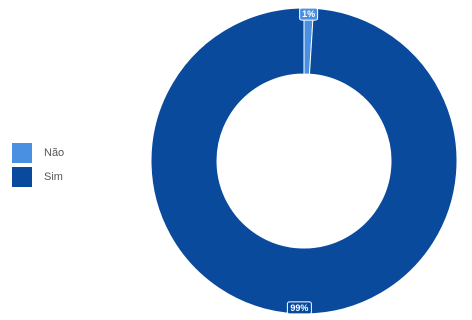 Image resolution: width=472 pixels, height=320 pixels. What do you see at coordinates (54, 153) in the screenshot?
I see `legend-label-nao: Não` at bounding box center [54, 153].